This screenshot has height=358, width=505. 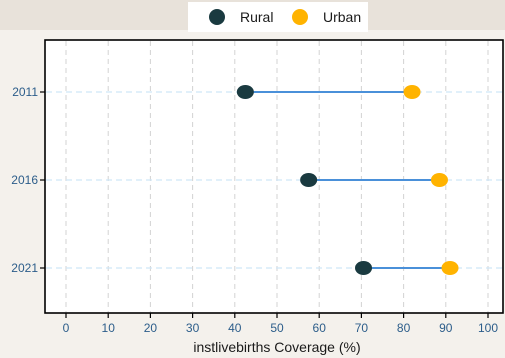 I want to click on x-tick-label: 100, so click(x=488, y=328).